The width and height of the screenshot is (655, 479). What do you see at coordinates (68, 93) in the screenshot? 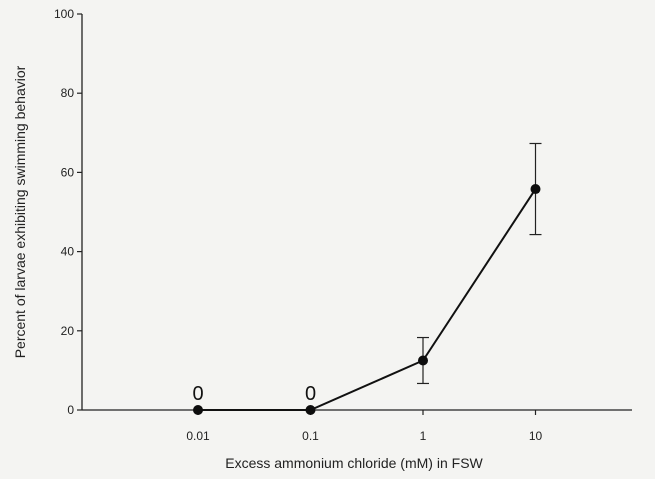
I see `y-tick-label: 80` at bounding box center [68, 93].